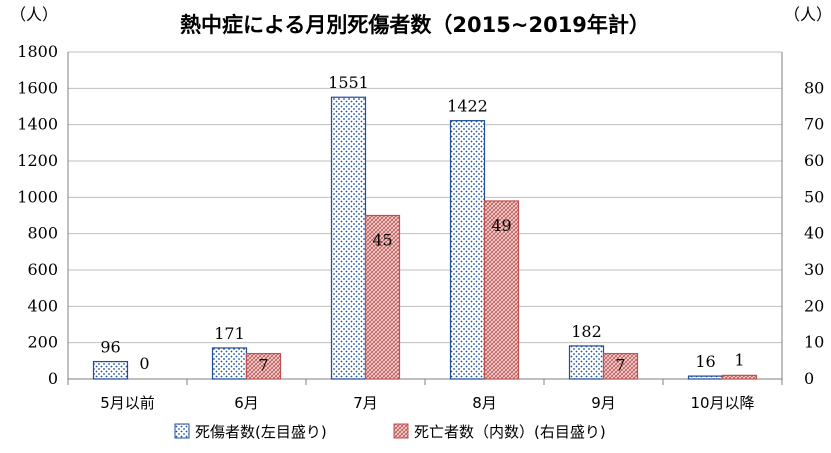 This screenshot has width=831, height=453. What do you see at coordinates (814, 196) in the screenshot?
I see `right-tick-label: 50` at bounding box center [814, 196].